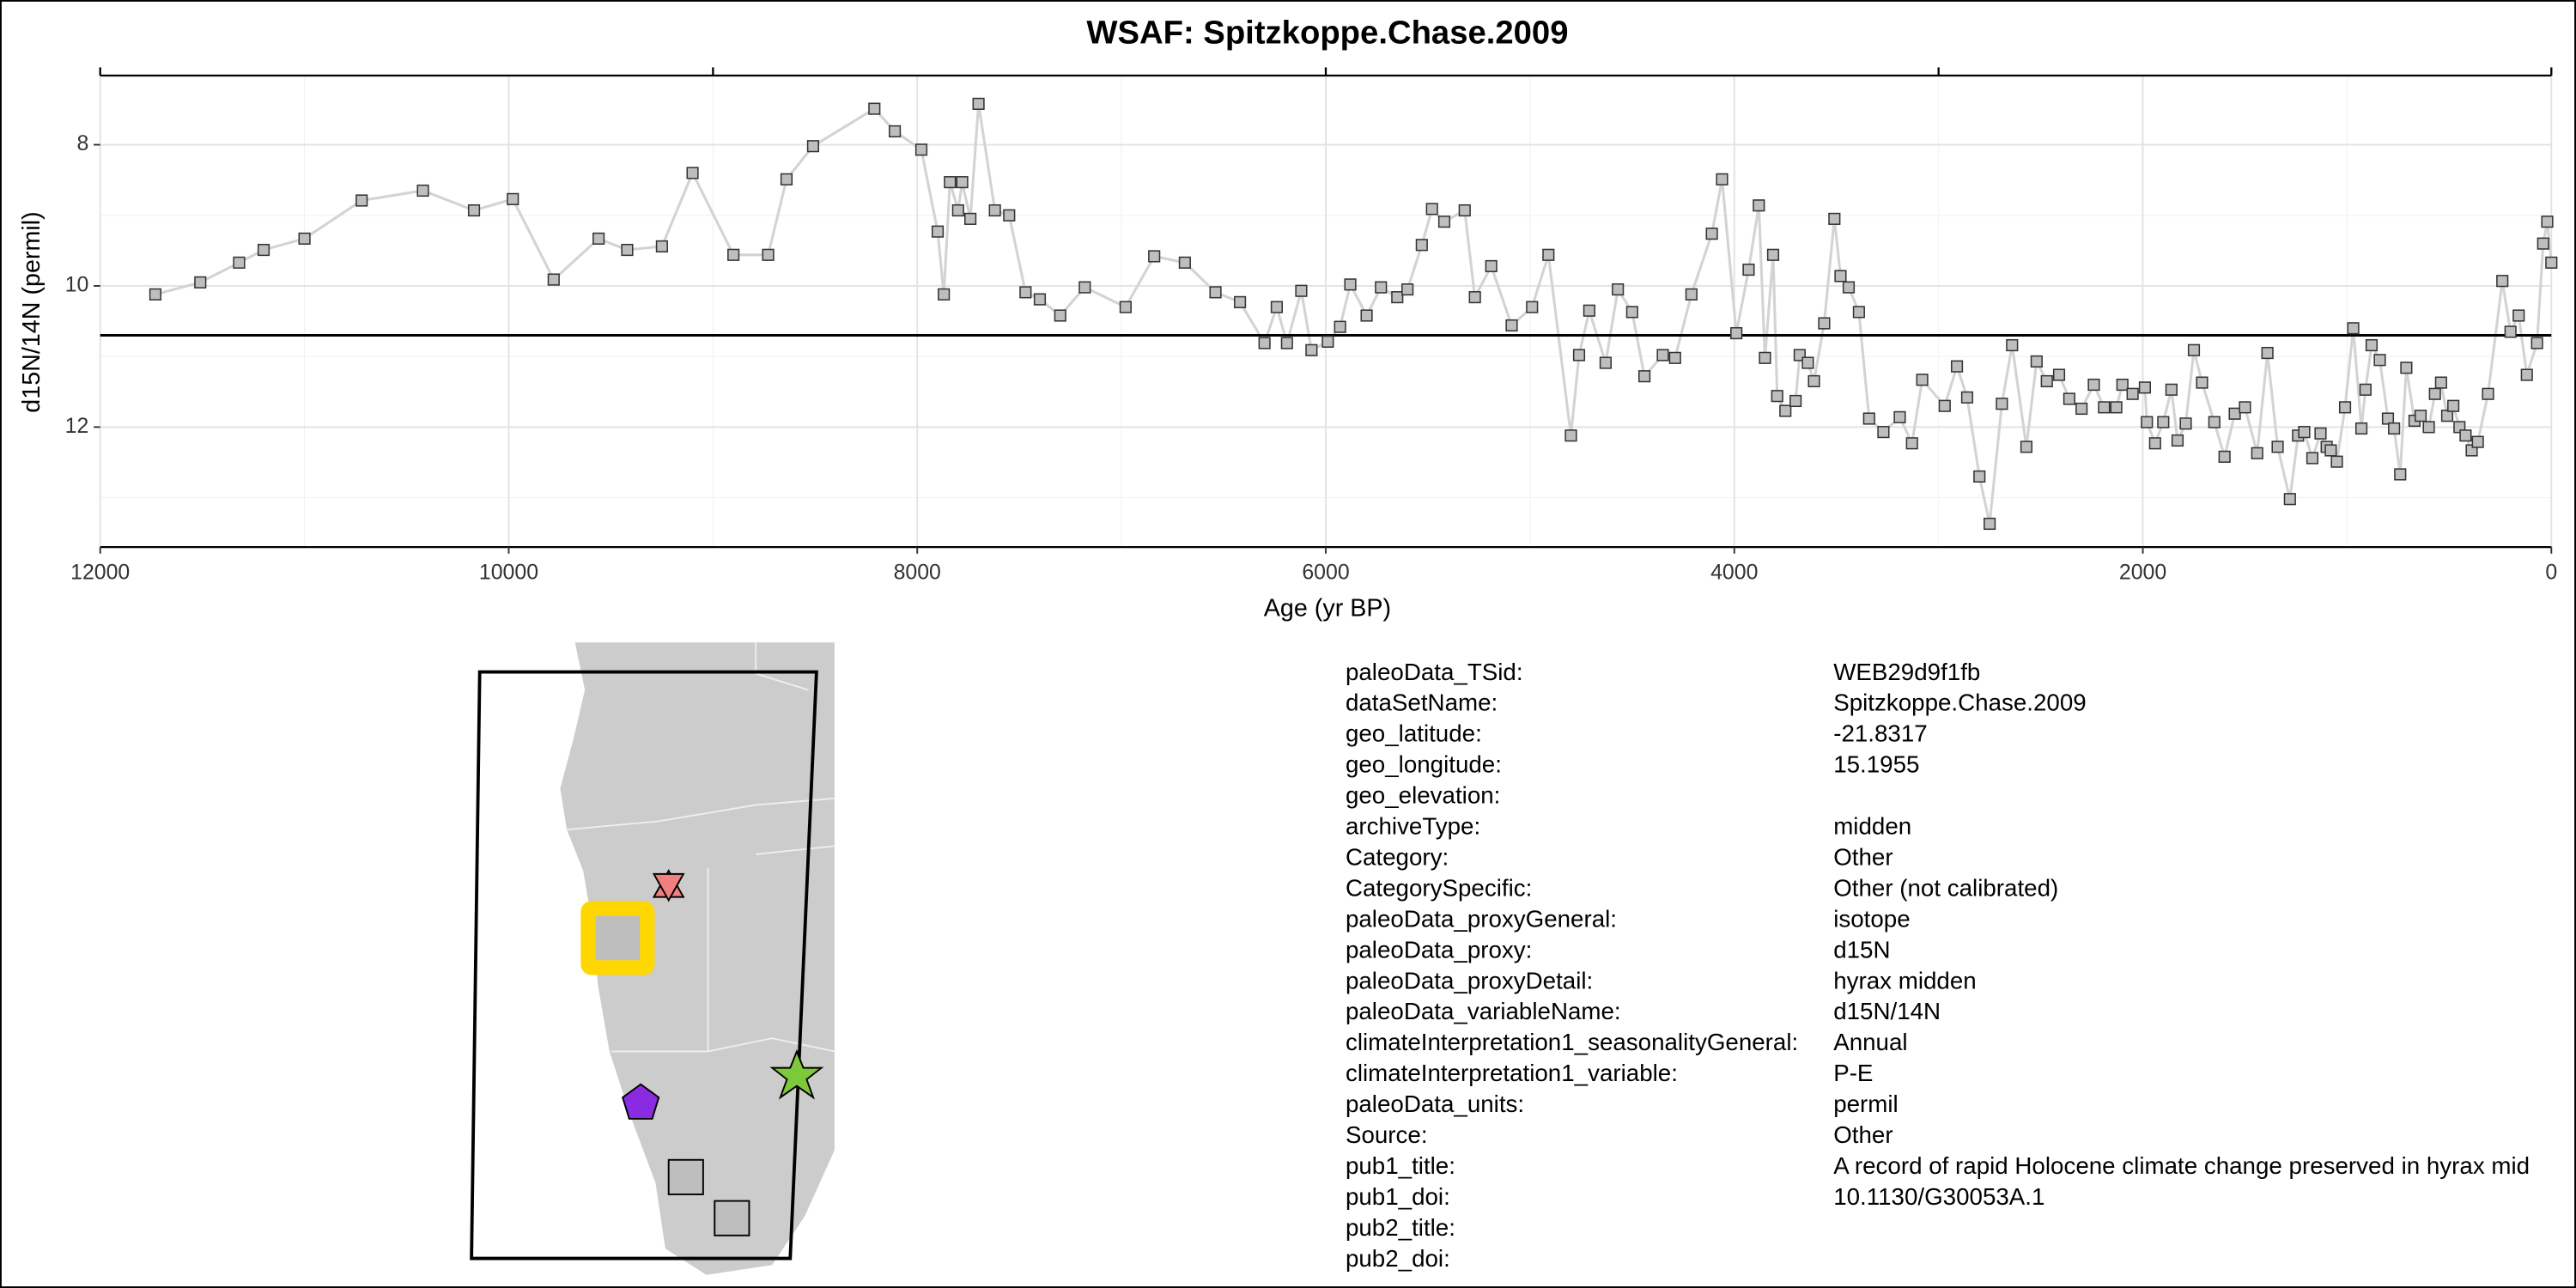 This screenshot has height=1288, width=2576. What do you see at coordinates (644, 965) in the screenshot?
I see `map-extent` at bounding box center [644, 965].